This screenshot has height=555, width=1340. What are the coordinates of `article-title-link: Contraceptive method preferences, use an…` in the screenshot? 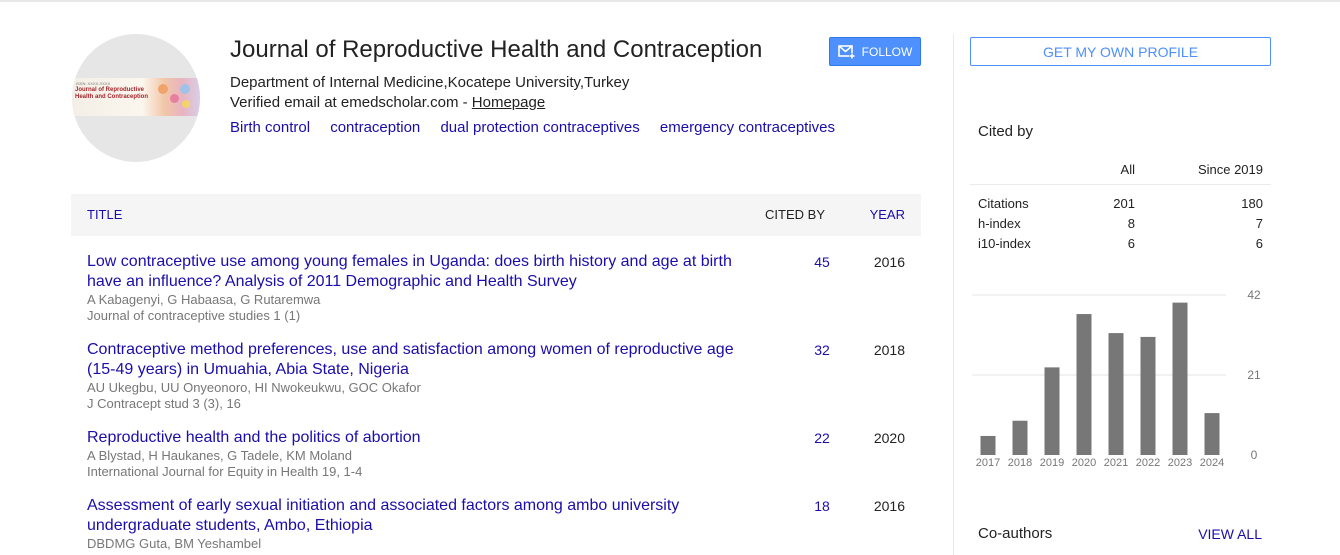 It's located at (410, 359).